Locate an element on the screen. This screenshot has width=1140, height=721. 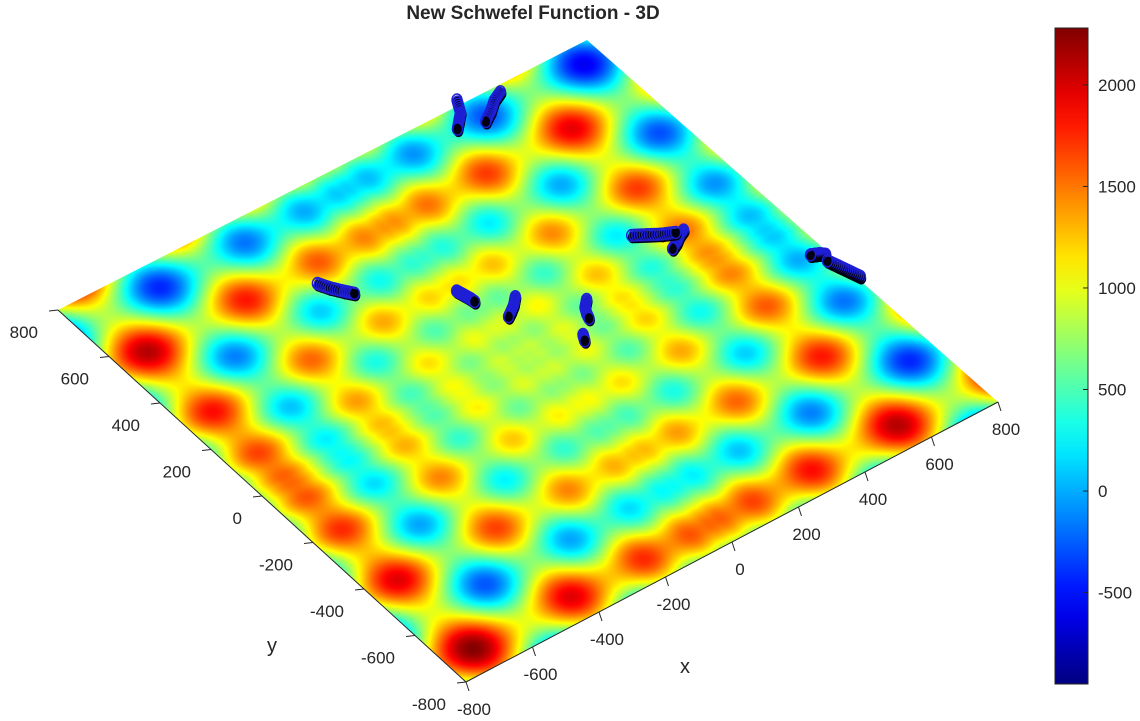
y-tick-label: 0 is located at coordinates (237, 518).